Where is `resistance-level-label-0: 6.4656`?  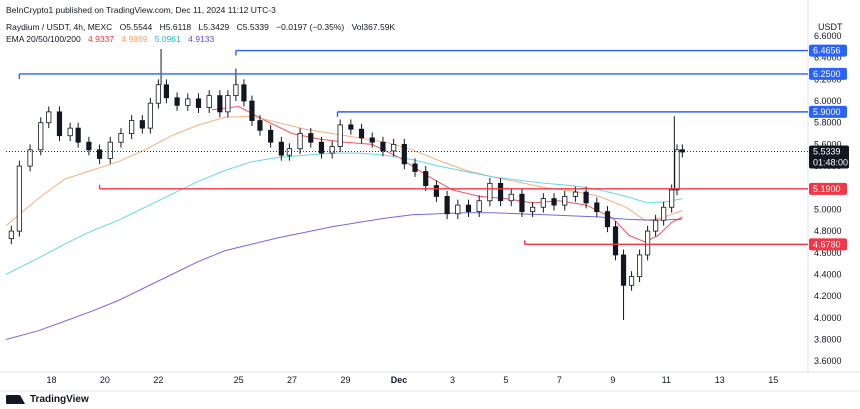
resistance-level-label-0: 6.4656 is located at coordinates (827, 51).